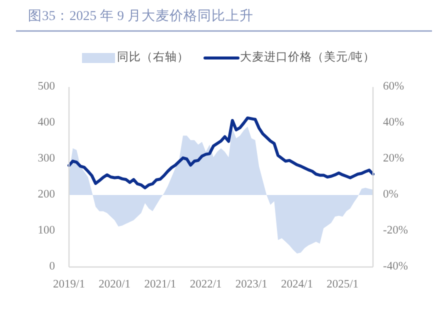 Image resolution: width=439 pixels, height=328 pixels. What do you see at coordinates (46, 86) in the screenshot?
I see `ytick: 500` at bounding box center [46, 86].